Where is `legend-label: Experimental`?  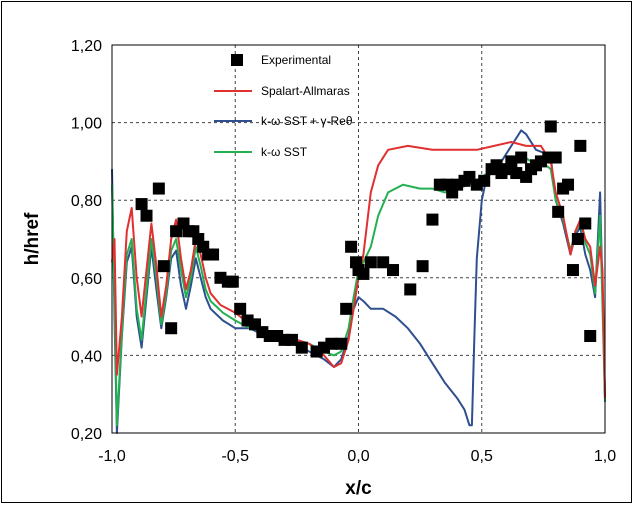 legend-label: Experimental is located at coordinates (296, 60).